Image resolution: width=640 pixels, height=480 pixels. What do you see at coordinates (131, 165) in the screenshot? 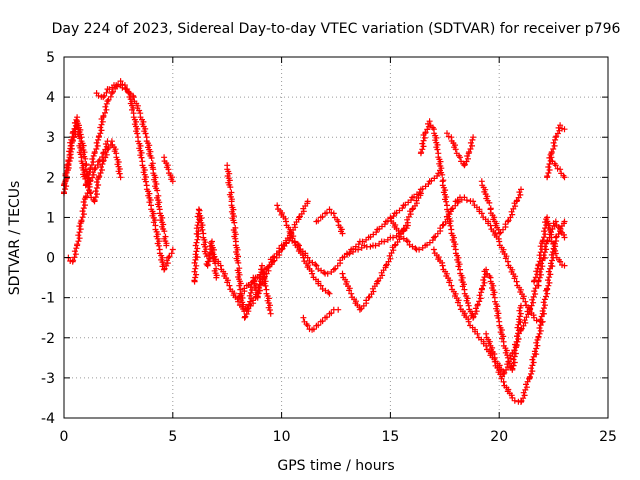
I see `series-sat-d` at bounding box center [131, 165].